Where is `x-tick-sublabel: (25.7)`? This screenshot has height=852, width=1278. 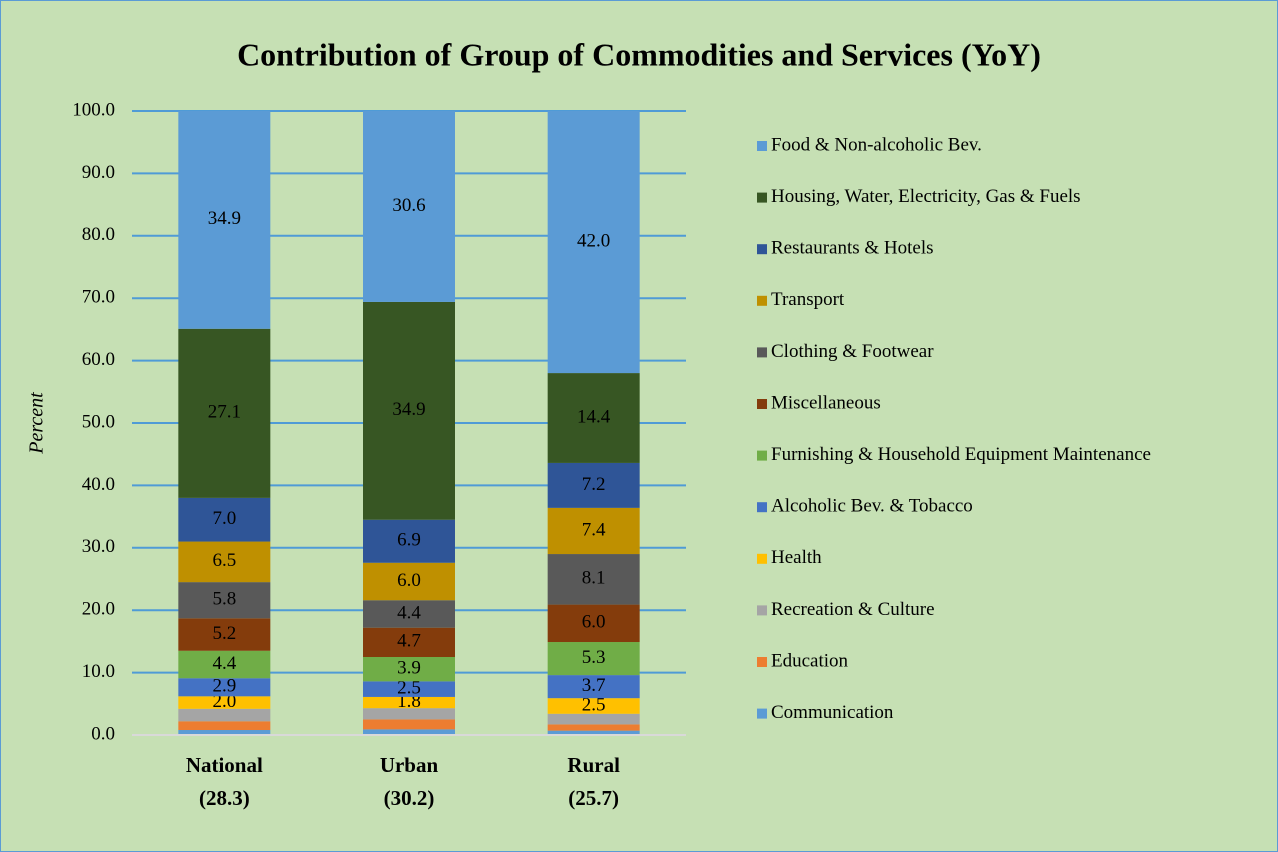 x-tick-sublabel: (25.7) is located at coordinates (593, 798).